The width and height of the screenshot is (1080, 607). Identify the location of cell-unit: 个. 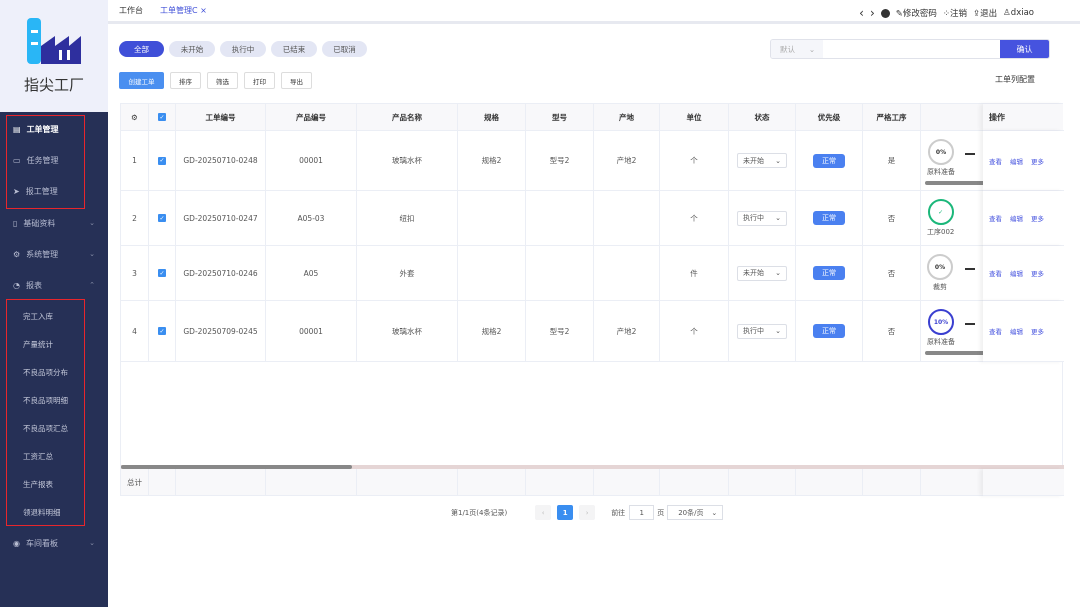
(694, 218).